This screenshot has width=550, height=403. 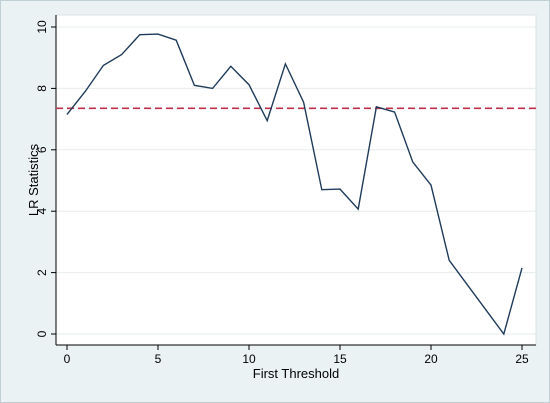 I want to click on y-tick-label: 0, so click(x=42, y=333).